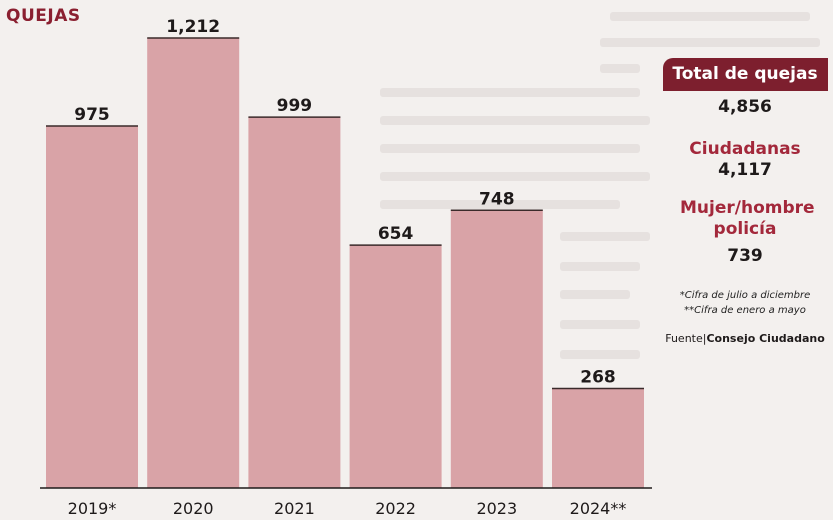 The image size is (833, 520). Describe the element at coordinates (745, 170) in the screenshot. I see `ciudadanas-value: 4,117` at that location.